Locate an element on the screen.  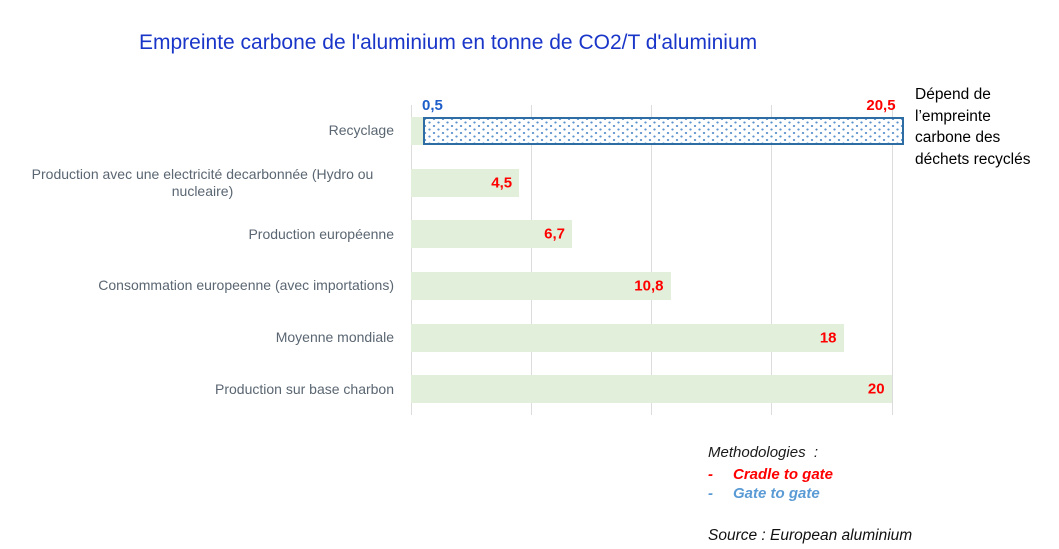
legend-item-gate-to-gate: - Gate to gate is located at coordinates (770, 493).